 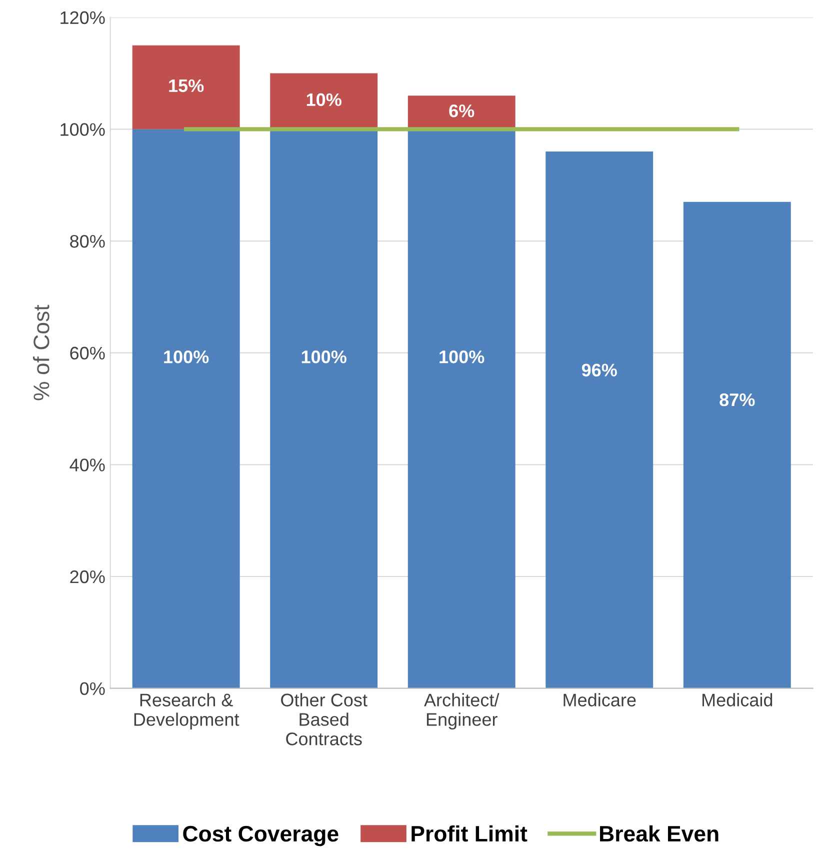 I want to click on data-label: 96%, so click(x=599, y=370).